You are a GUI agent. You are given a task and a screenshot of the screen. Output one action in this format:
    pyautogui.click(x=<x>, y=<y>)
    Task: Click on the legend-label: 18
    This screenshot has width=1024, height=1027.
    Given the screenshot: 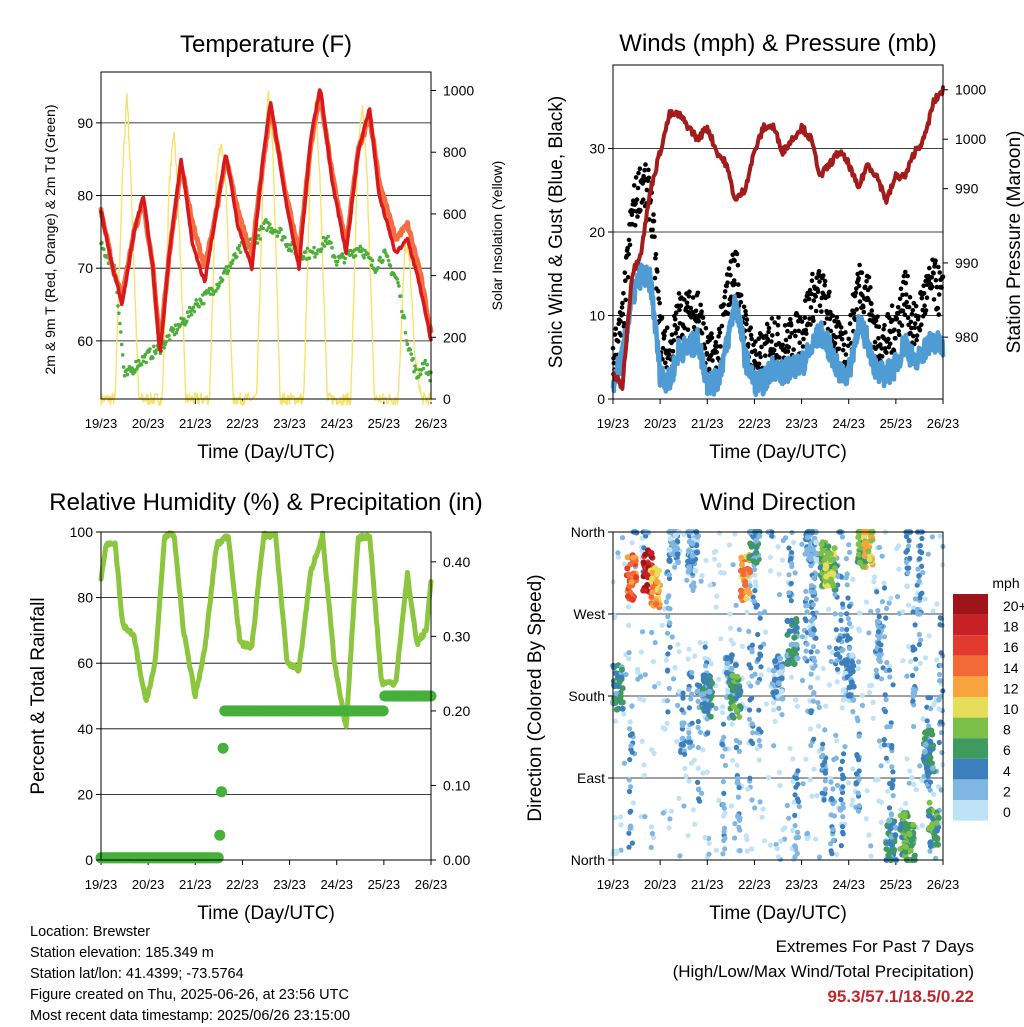 What is the action you would take?
    pyautogui.click(x=1011, y=627)
    